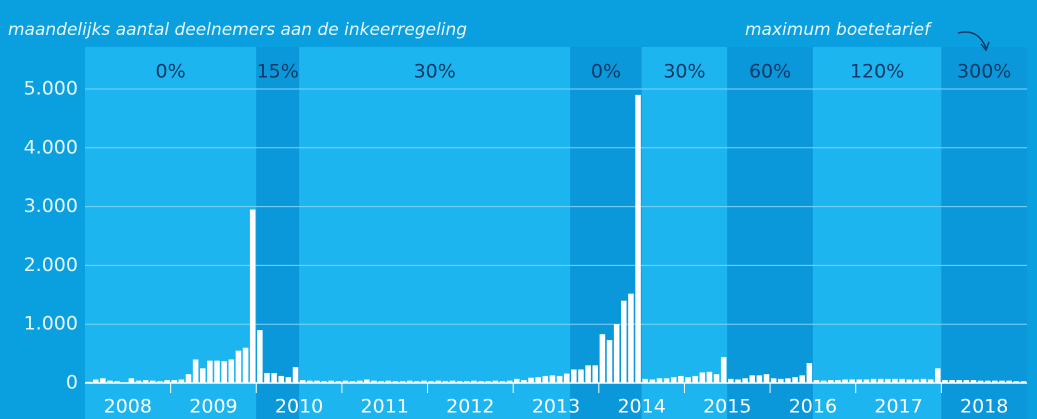 This screenshot has height=419, width=1037. I want to click on x-tick-label: 2017, so click(898, 407).